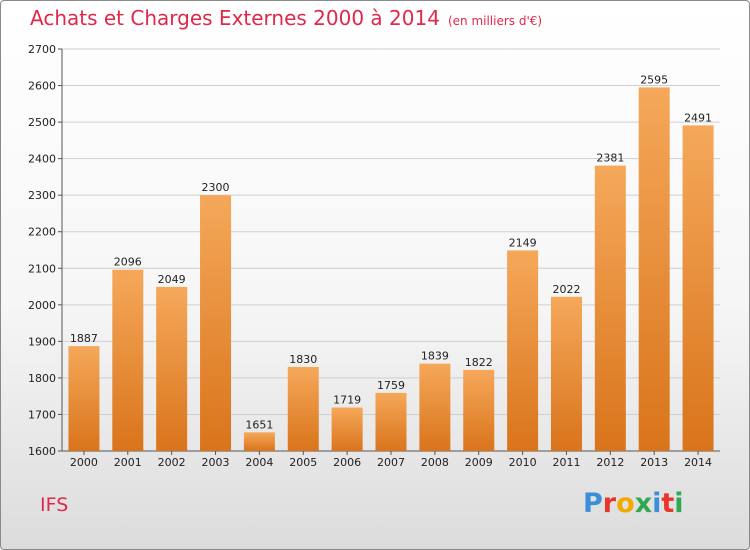 The image size is (750, 550). What do you see at coordinates (216, 462) in the screenshot?
I see `x-tick-label-2003: 2003` at bounding box center [216, 462].